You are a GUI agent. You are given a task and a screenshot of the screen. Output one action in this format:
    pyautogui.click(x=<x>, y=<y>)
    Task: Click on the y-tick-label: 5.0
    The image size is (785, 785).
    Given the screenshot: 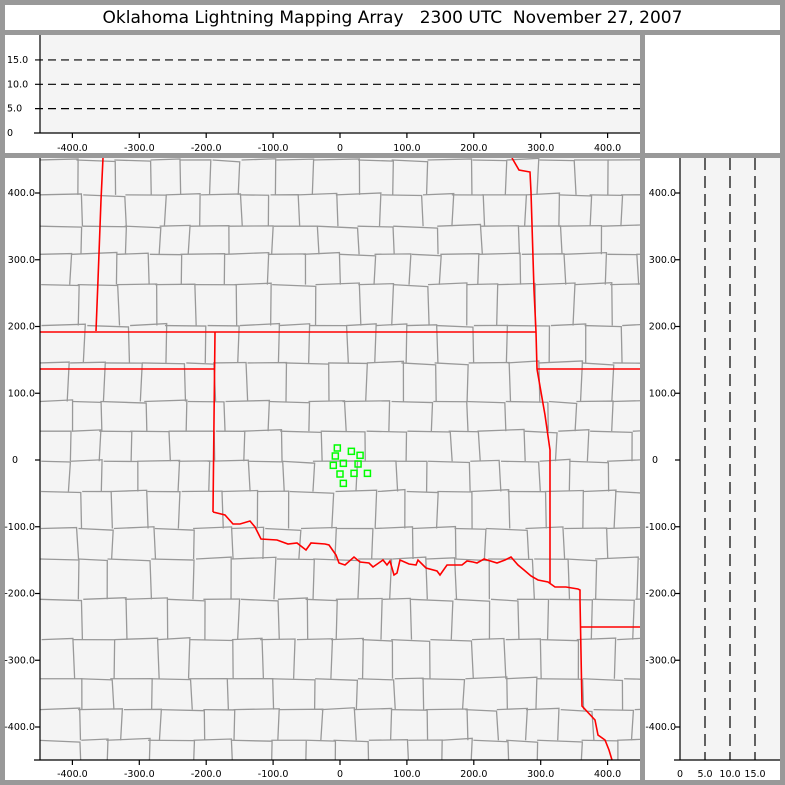 What is the action you would take?
    pyautogui.click(x=14, y=109)
    